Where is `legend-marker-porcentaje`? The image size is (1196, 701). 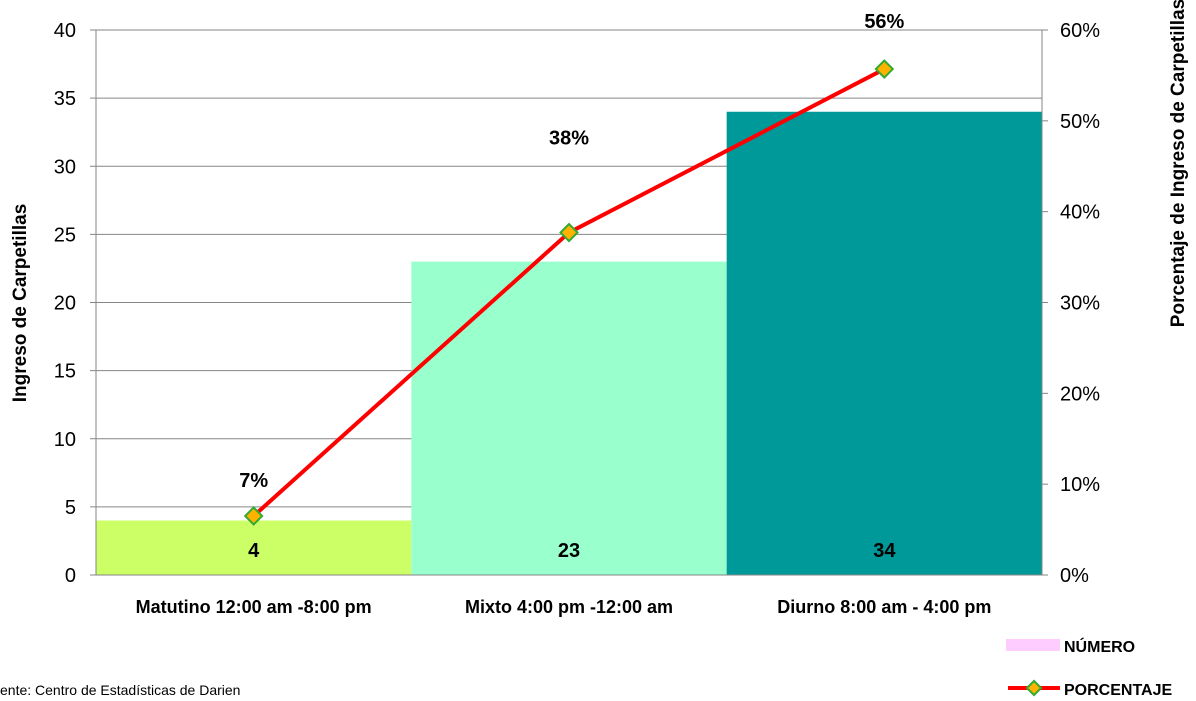 legend-marker-porcentaje is located at coordinates (1034, 688).